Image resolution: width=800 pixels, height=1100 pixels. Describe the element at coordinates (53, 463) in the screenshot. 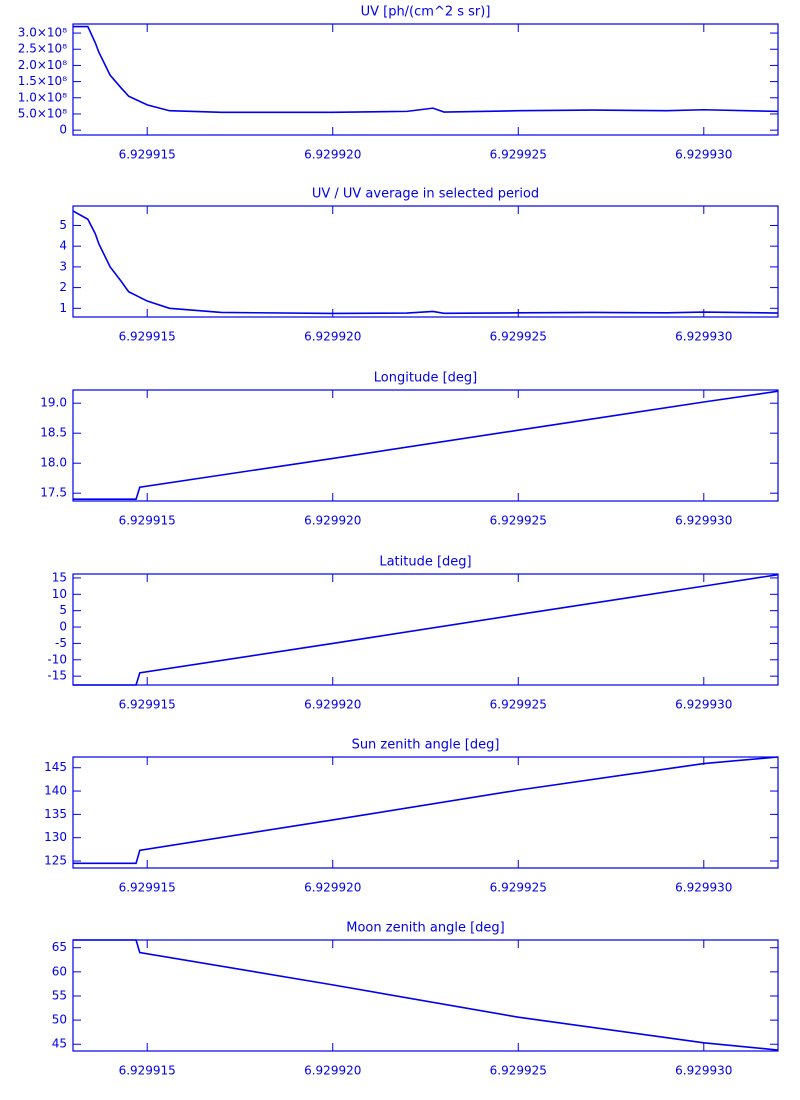

I see `y-tick-label: 18.0` at that location.